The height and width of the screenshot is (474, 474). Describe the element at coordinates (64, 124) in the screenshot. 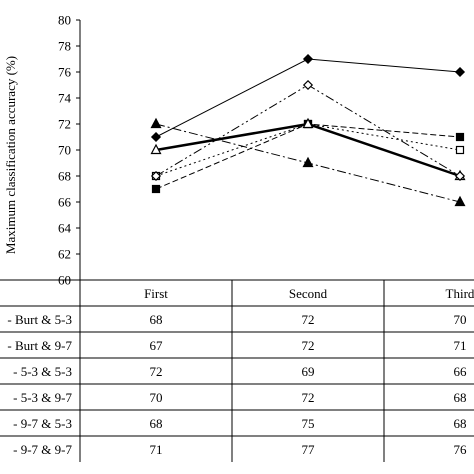

I see `y-tick-label: 72` at that location.